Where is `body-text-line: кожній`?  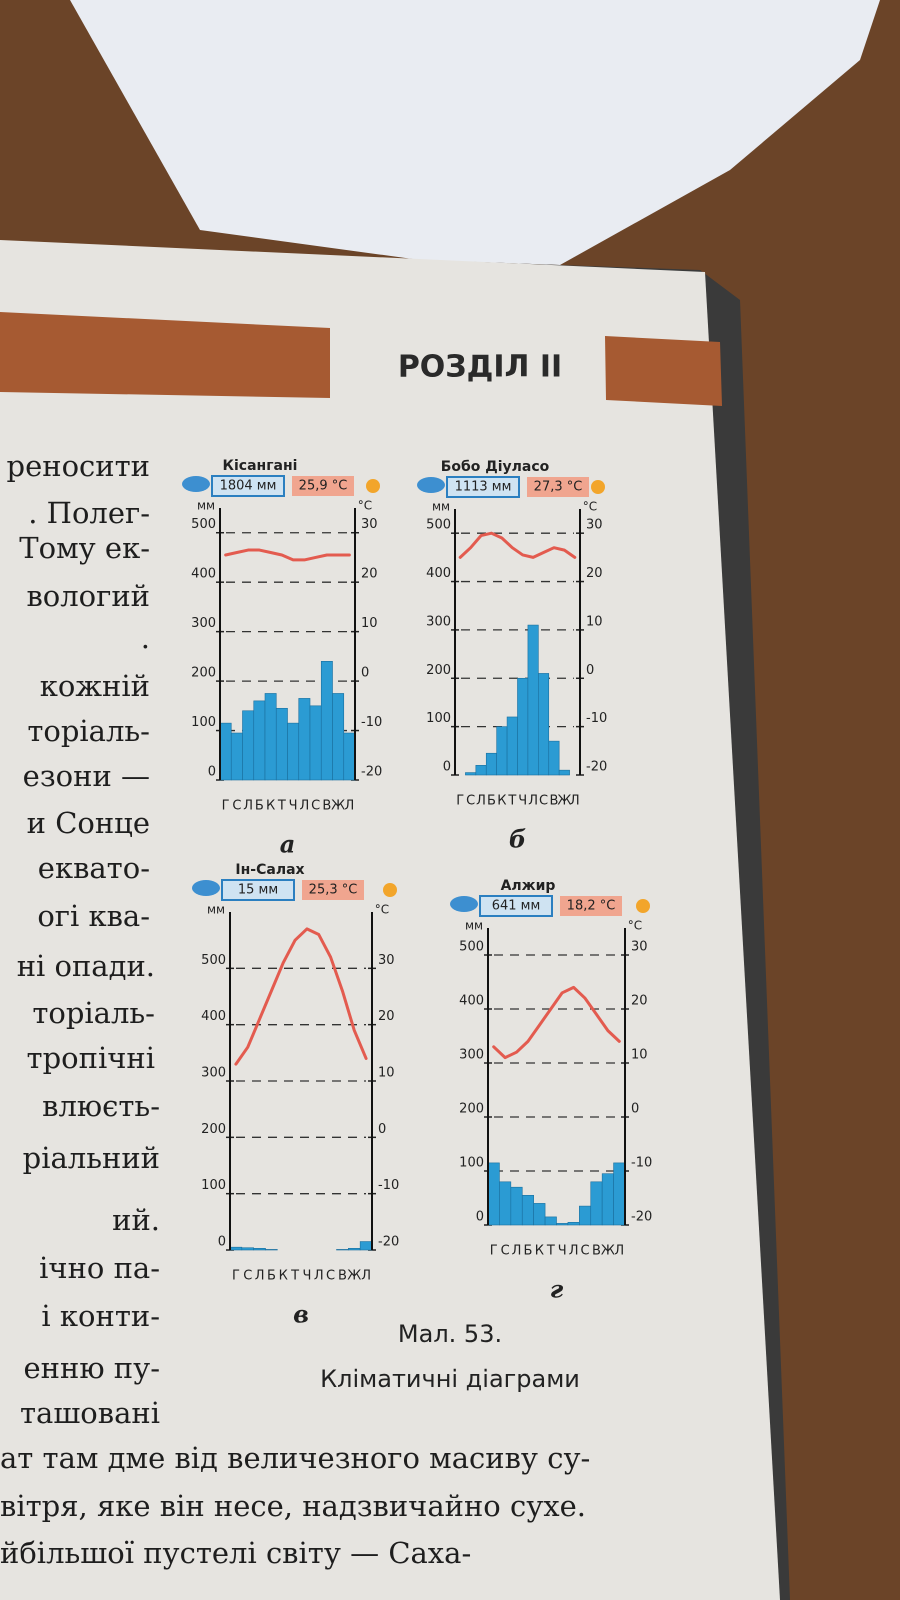
body-text-line: кожній is located at coordinates (95, 686).